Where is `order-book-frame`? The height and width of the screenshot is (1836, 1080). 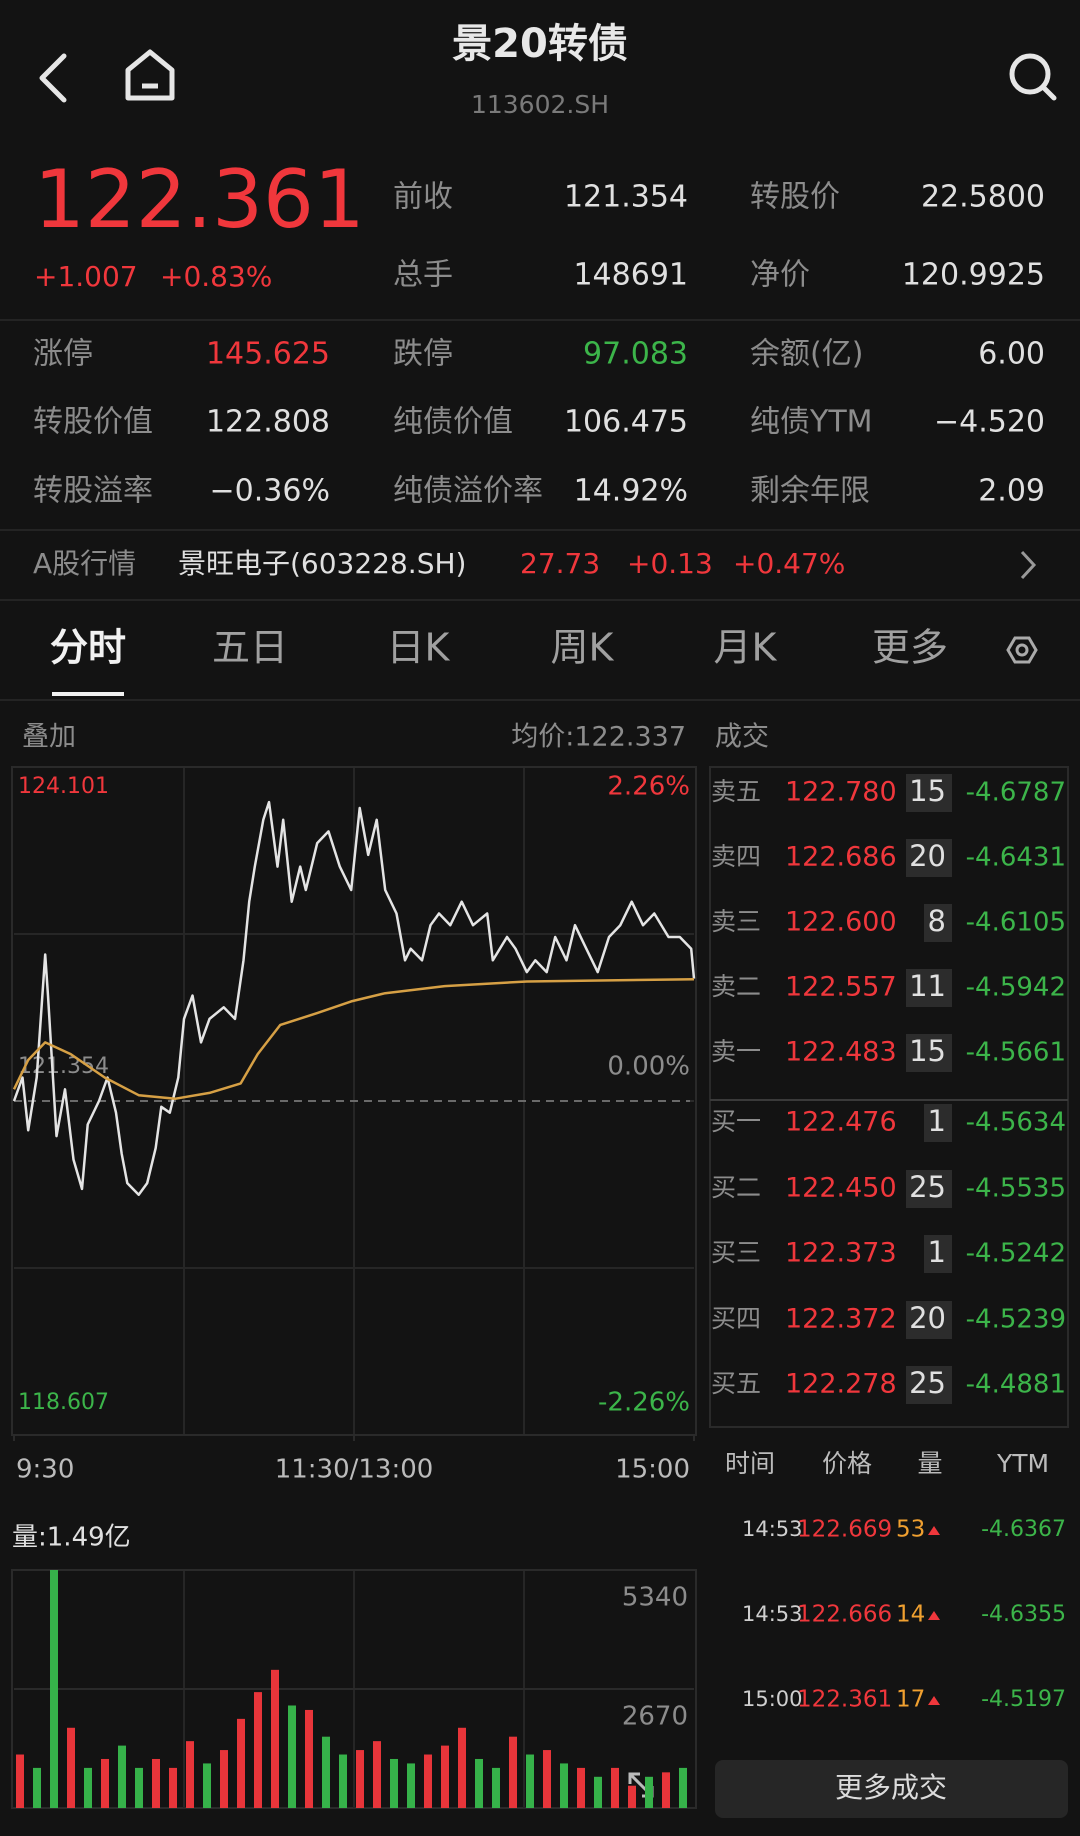
order-book-frame is located at coordinates (889, 1097).